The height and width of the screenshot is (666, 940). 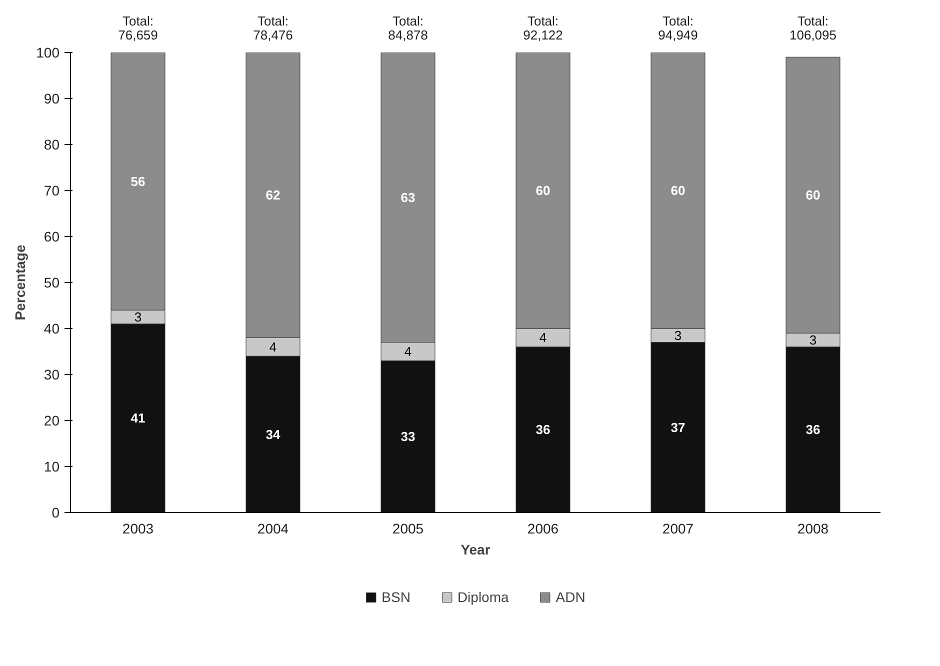 What do you see at coordinates (273, 27) in the screenshot?
I see `annotation: Total: 78,476` at bounding box center [273, 27].